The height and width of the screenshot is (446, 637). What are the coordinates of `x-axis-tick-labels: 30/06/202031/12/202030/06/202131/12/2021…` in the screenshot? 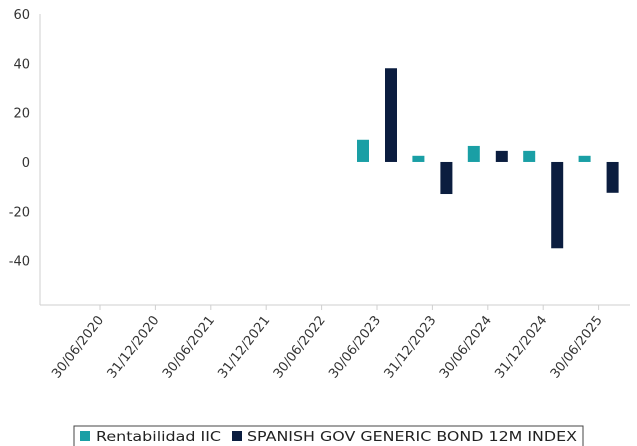 It's located at (327, 347).